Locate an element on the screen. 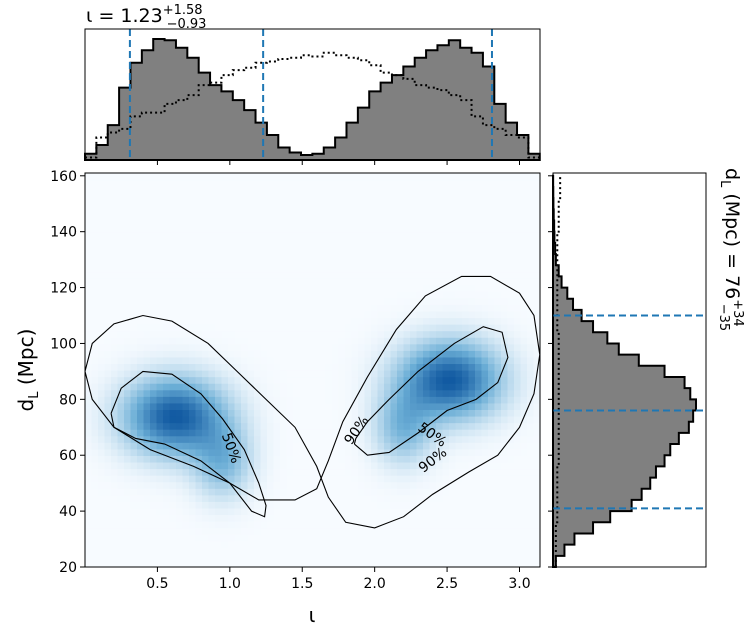 This screenshot has width=753, height=635. y-tick-label: 140 is located at coordinates (63, 233).